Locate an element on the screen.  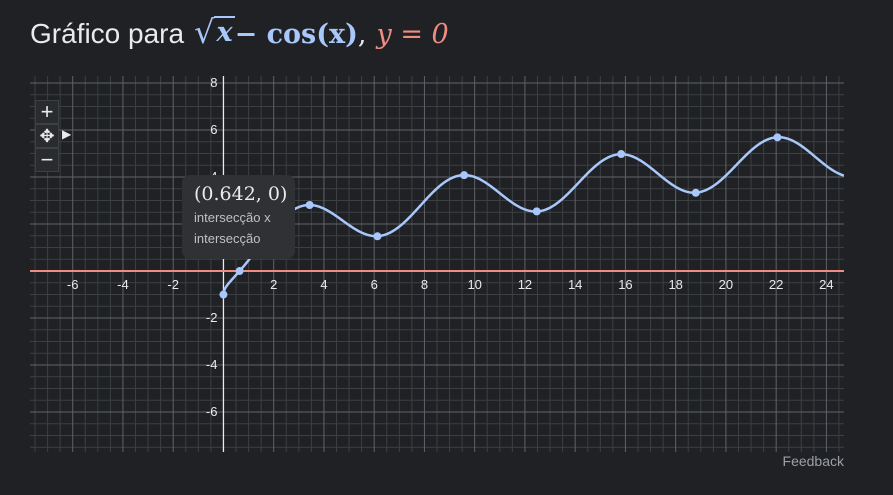
title-prefix: Gráfico para is located at coordinates (107, 33).